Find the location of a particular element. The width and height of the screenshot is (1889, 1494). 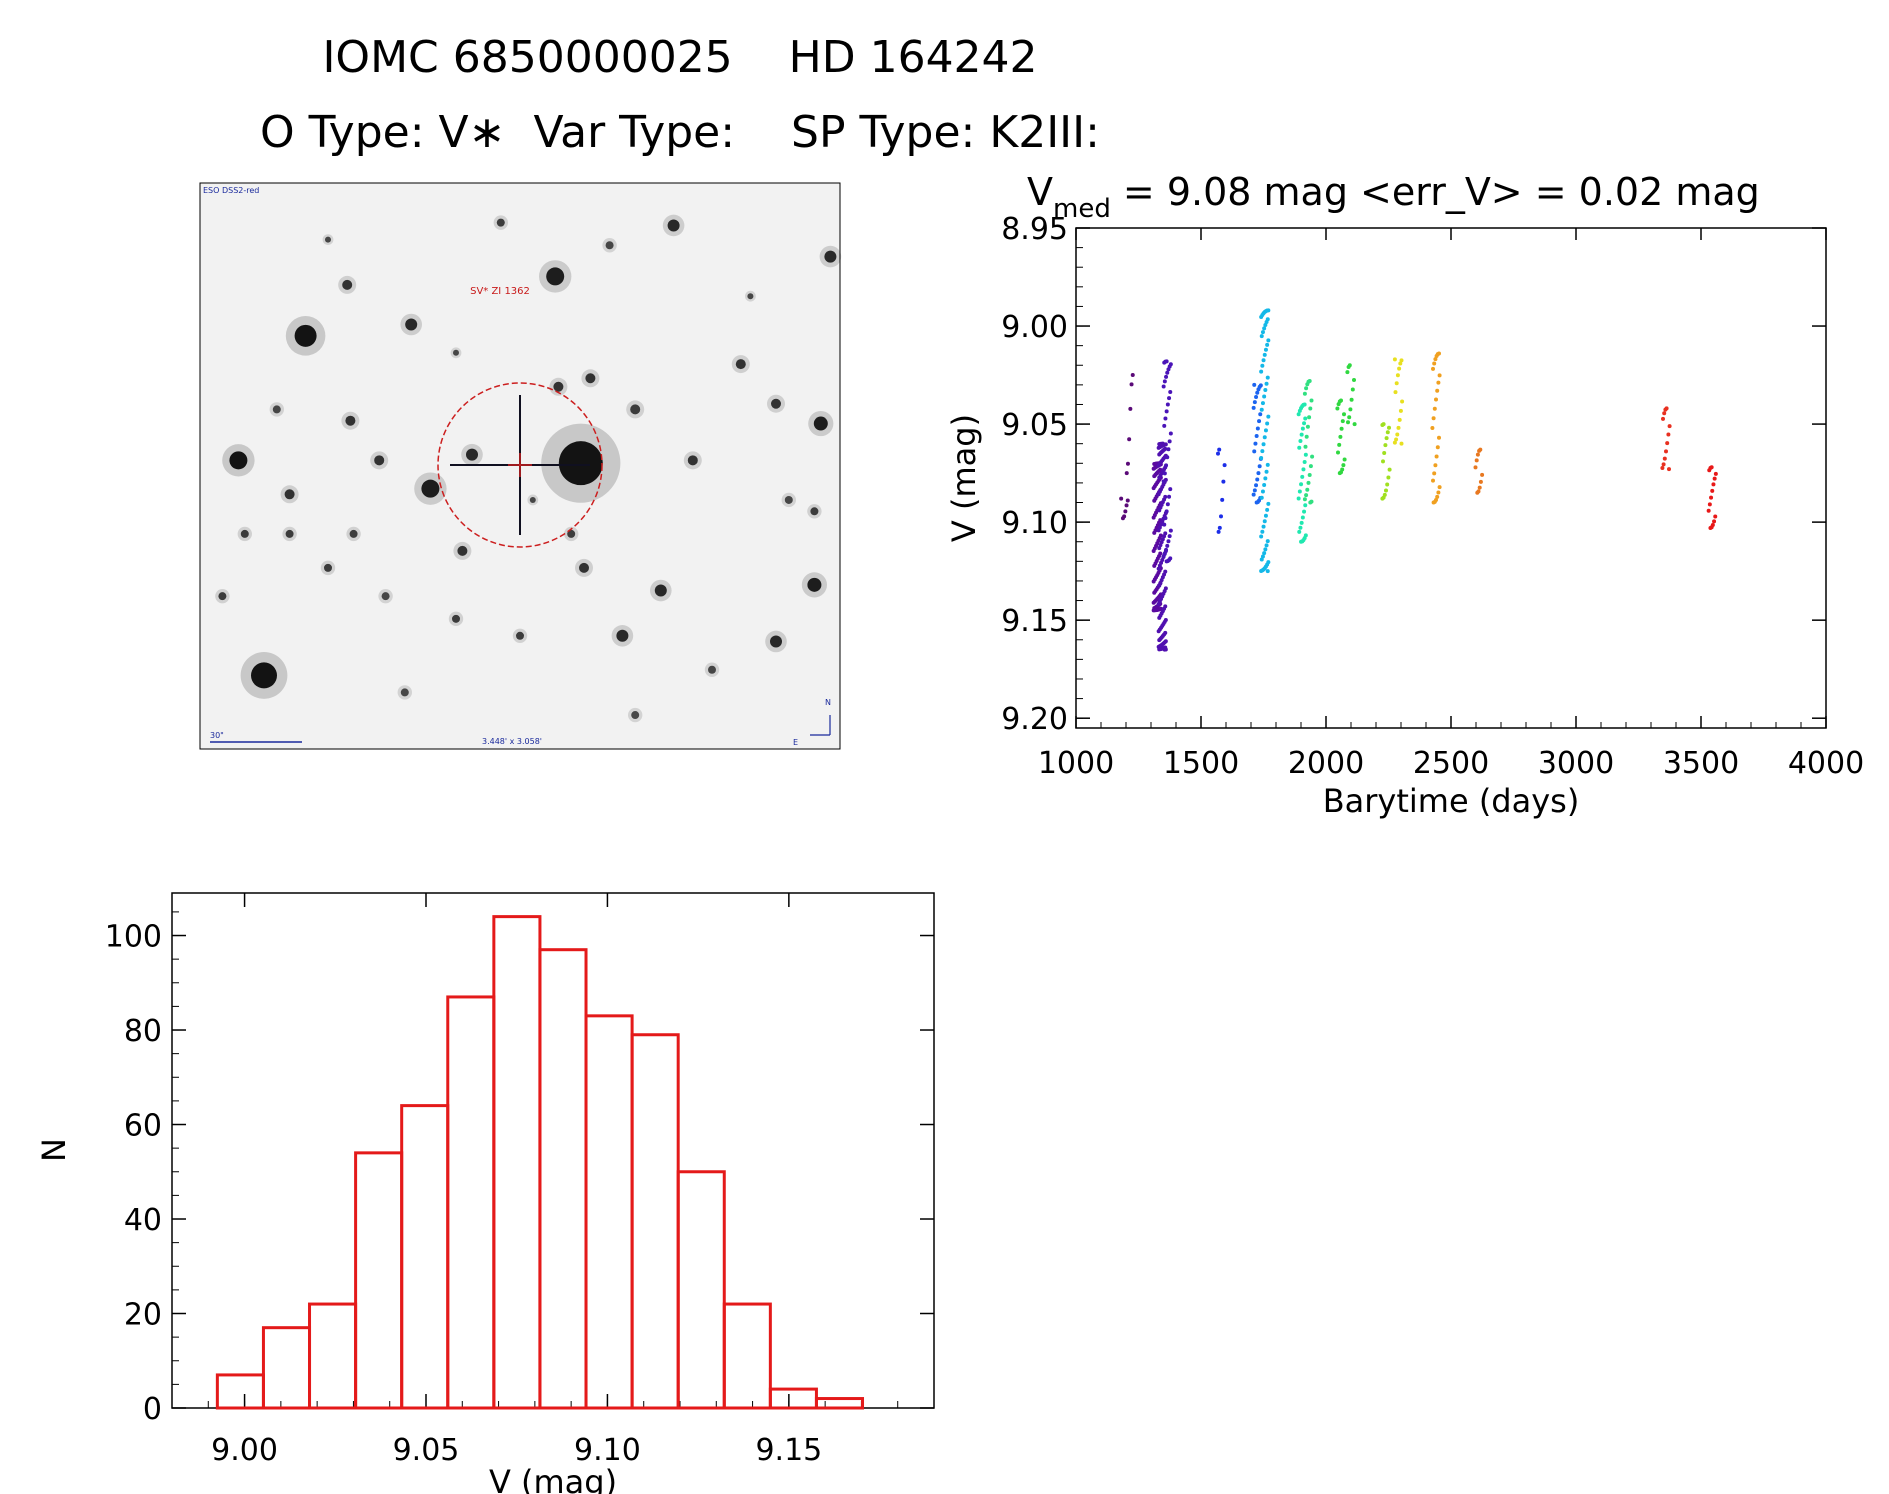

fov-label: 3.448' x 3.058' is located at coordinates (512, 741).